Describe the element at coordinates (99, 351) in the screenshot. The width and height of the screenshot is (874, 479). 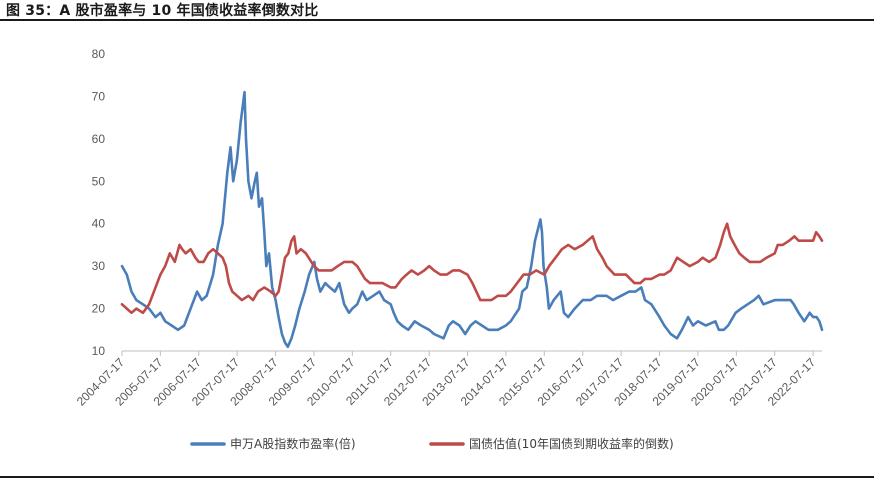
I see `y-tick-label: 10` at that location.